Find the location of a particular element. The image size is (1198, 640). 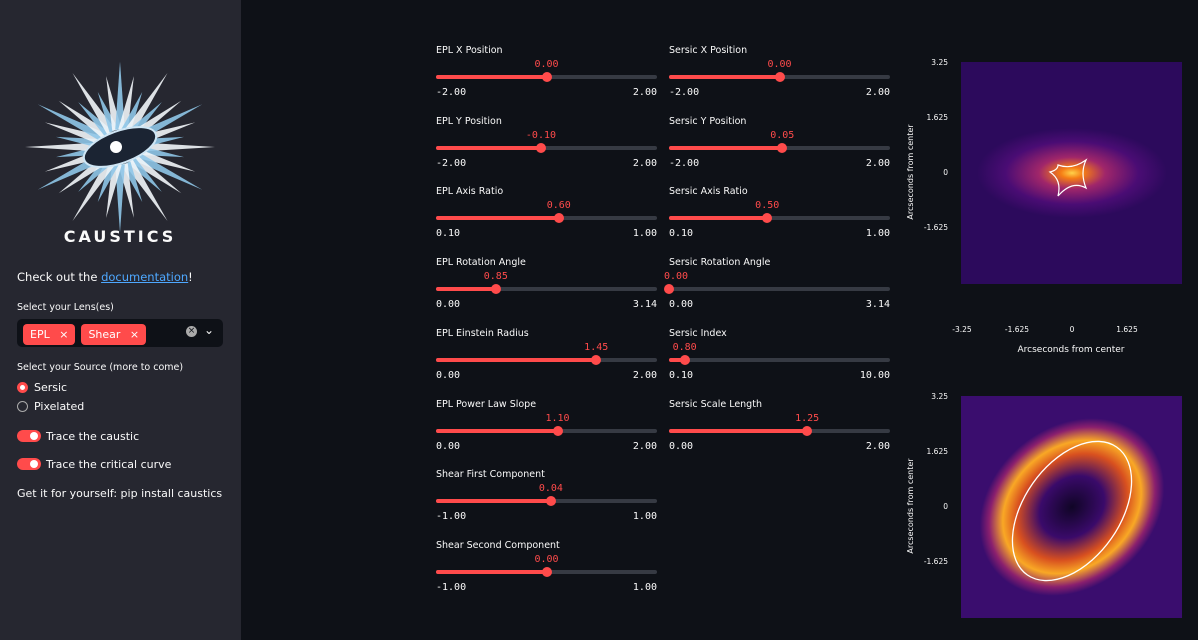

slider-min: 0.10 is located at coordinates (681, 234).